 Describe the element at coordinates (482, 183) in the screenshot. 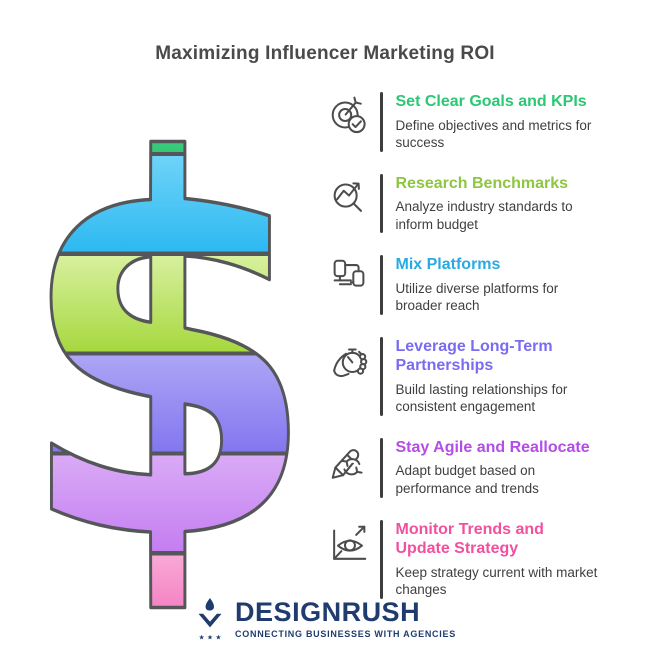

I see `step-title: Research Benchmarks` at that location.